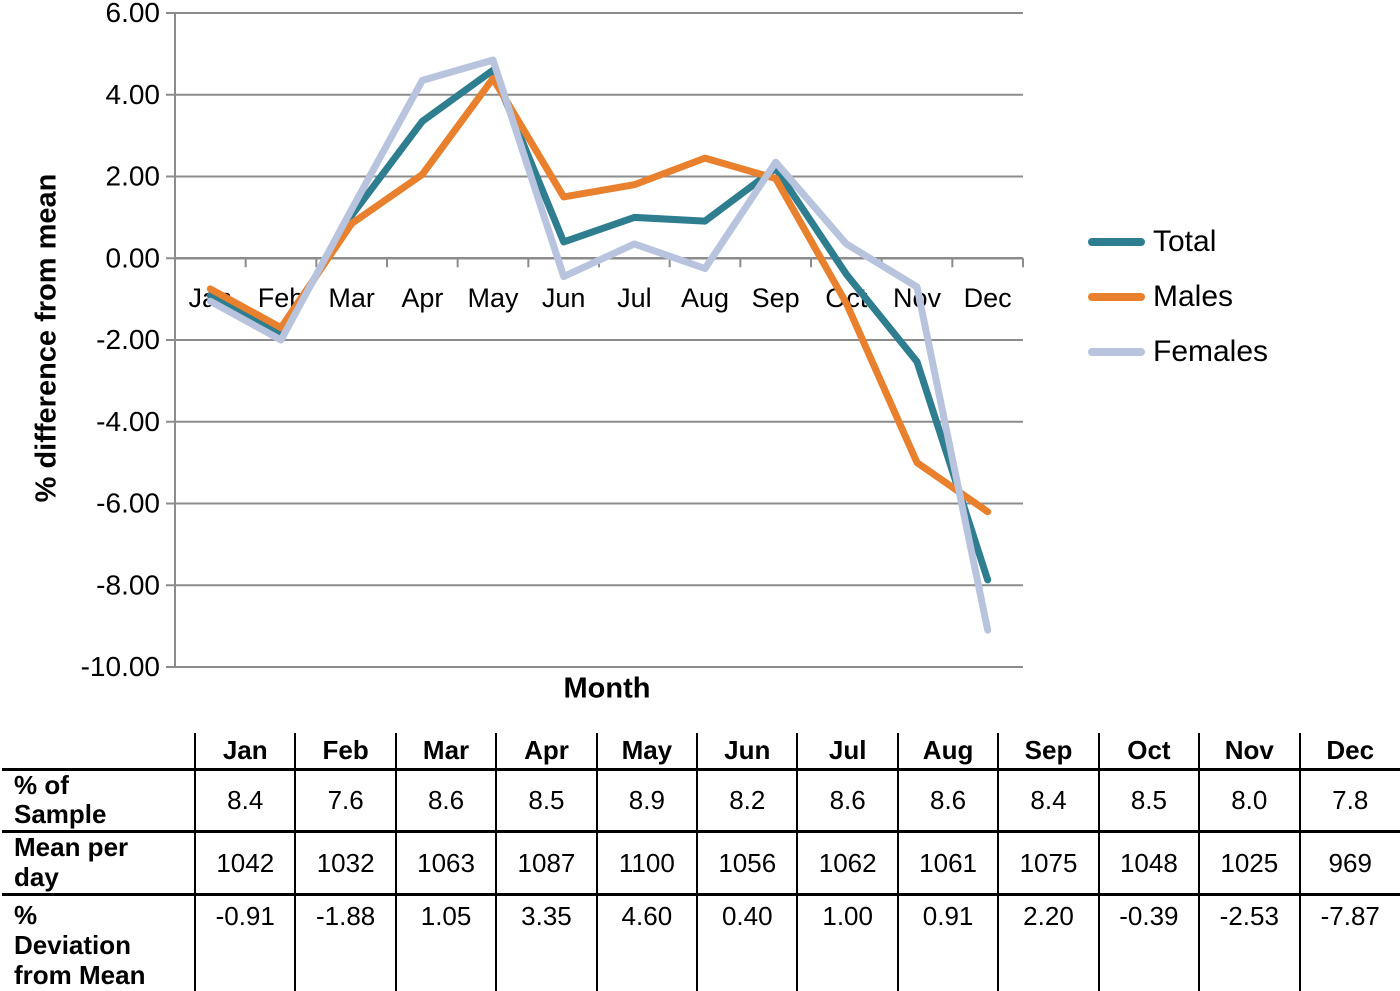 The width and height of the screenshot is (1400, 991). What do you see at coordinates (1149, 751) in the screenshot?
I see `table-column-header: Oct` at bounding box center [1149, 751].